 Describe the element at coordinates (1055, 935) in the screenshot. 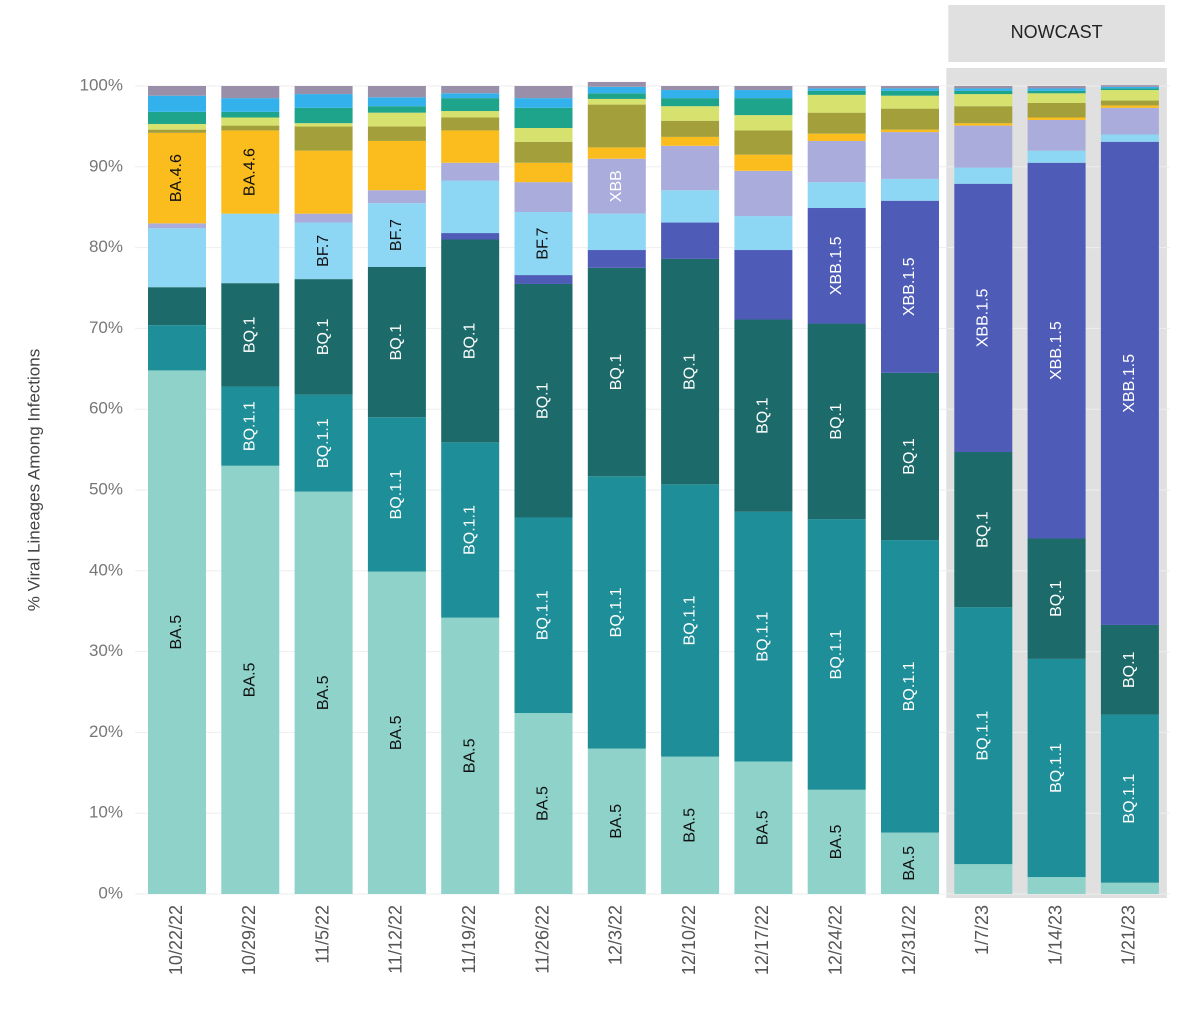

I see `x-tick-label: 1/14/23` at that location.